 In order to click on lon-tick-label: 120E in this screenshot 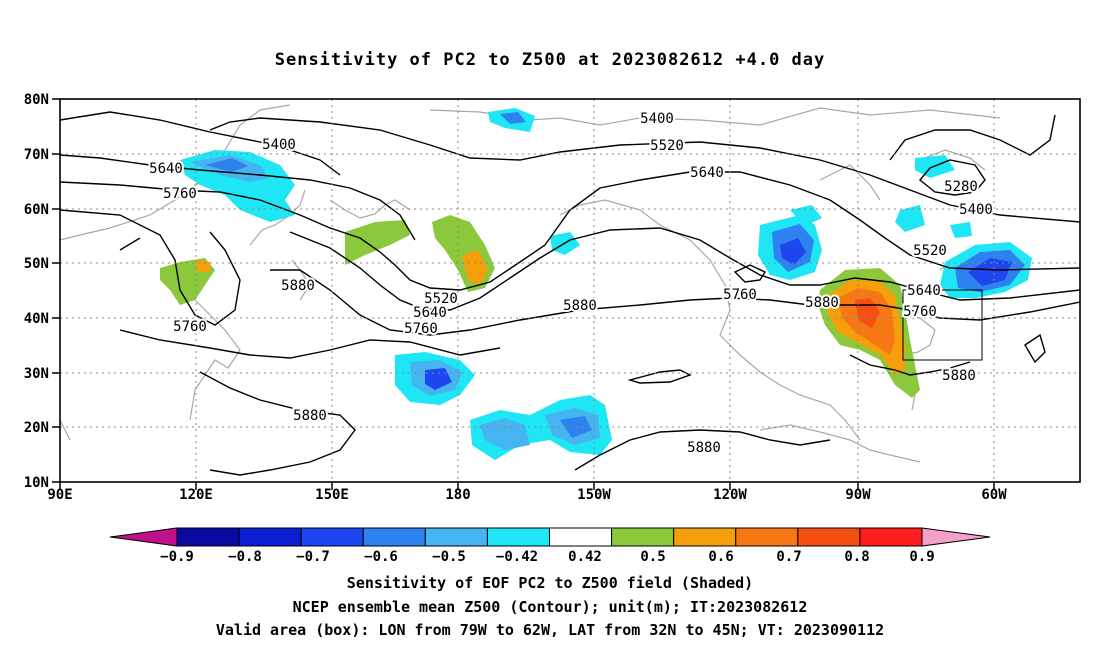, I will do `click(196, 495)`.